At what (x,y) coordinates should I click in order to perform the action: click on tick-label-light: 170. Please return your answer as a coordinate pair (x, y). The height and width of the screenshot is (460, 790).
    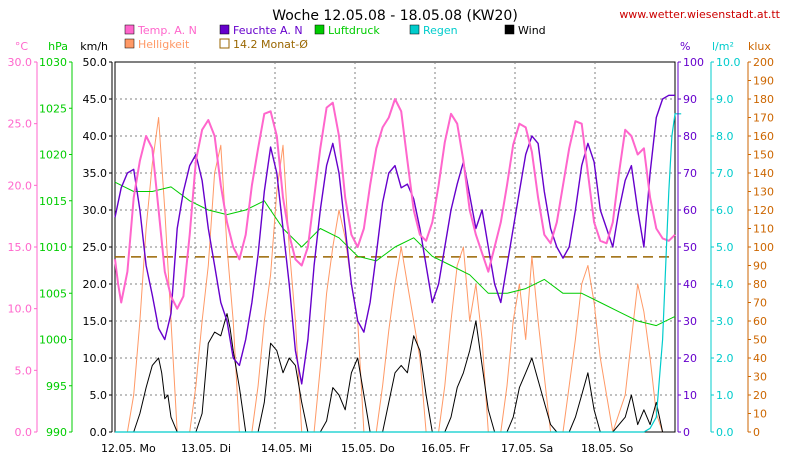
    Looking at the image, I should click on (763, 118).